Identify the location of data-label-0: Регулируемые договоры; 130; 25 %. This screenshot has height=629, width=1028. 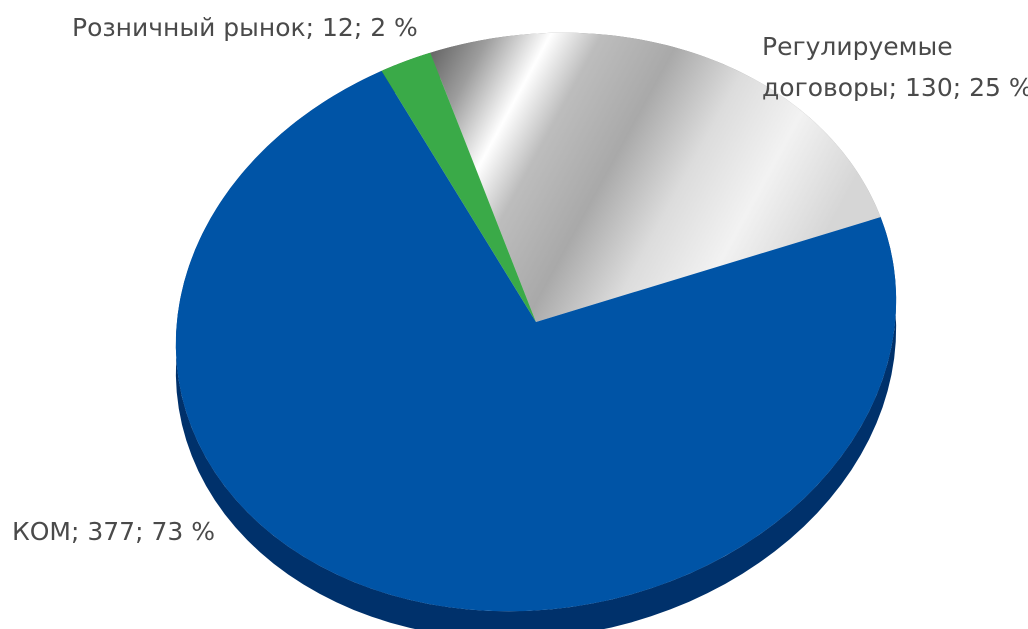
(895, 67).